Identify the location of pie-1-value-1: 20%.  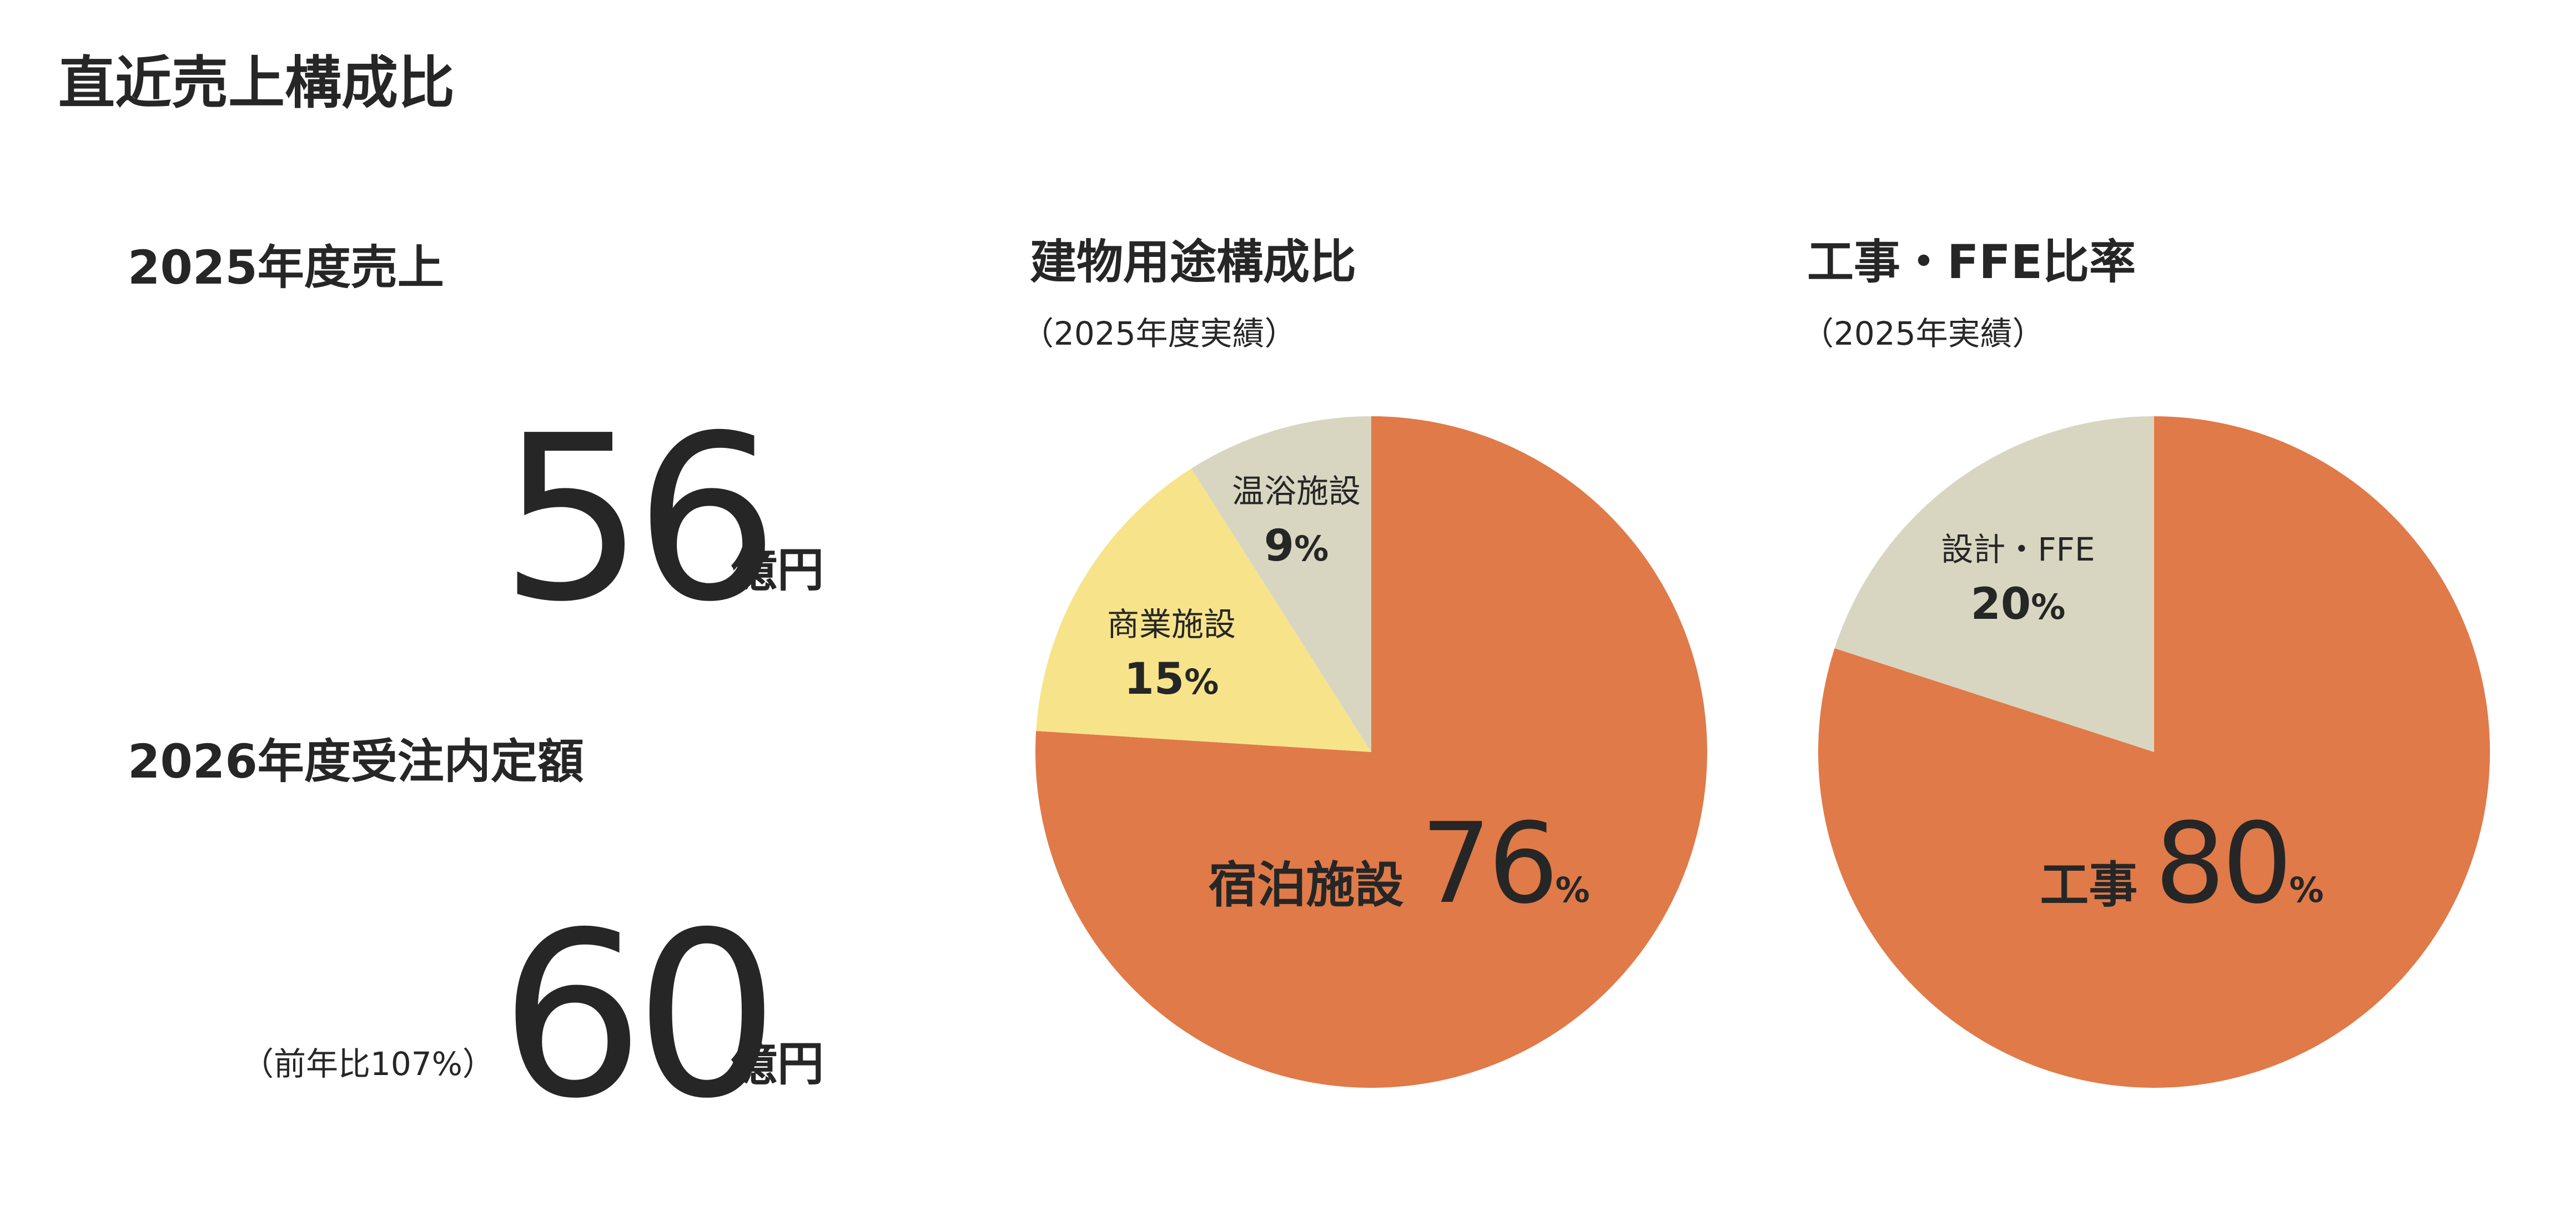
(2018, 604).